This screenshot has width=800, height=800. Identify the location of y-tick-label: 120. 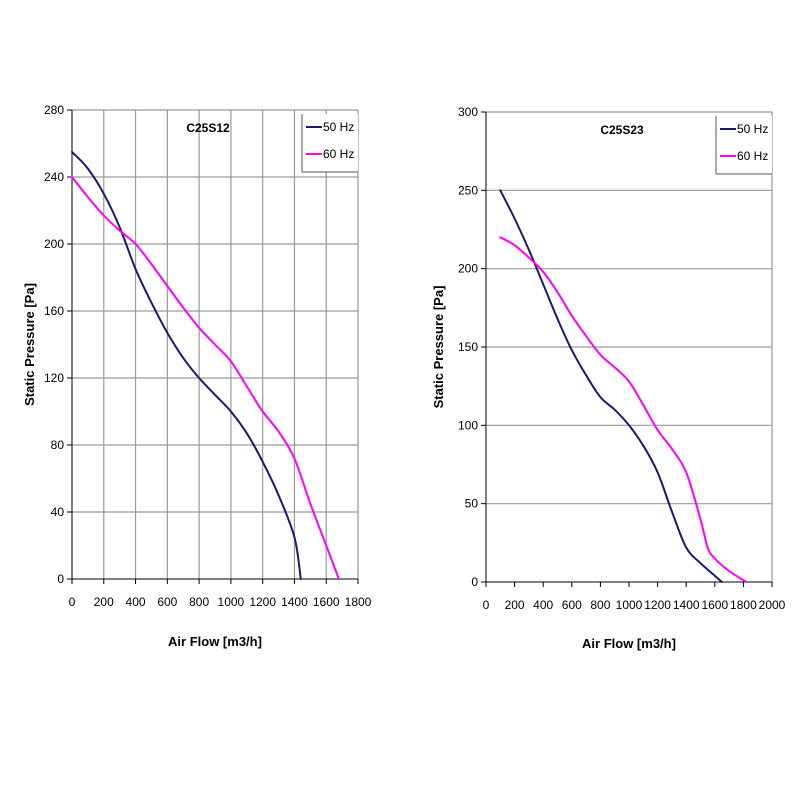
(54, 378).